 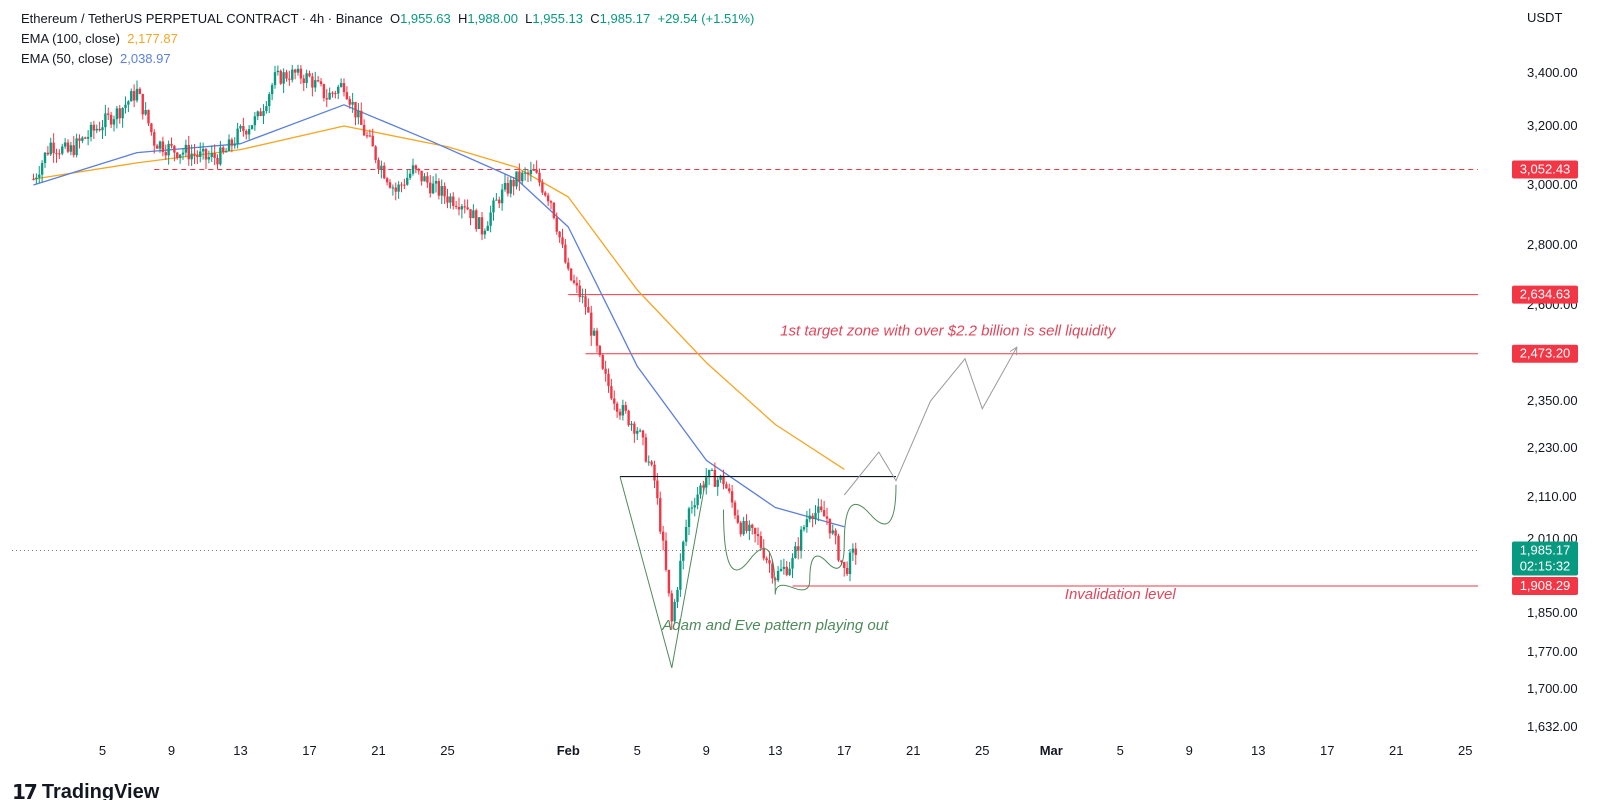 What do you see at coordinates (1545, 549) in the screenshot?
I see `current-price-tag: 1,985.17` at bounding box center [1545, 549].